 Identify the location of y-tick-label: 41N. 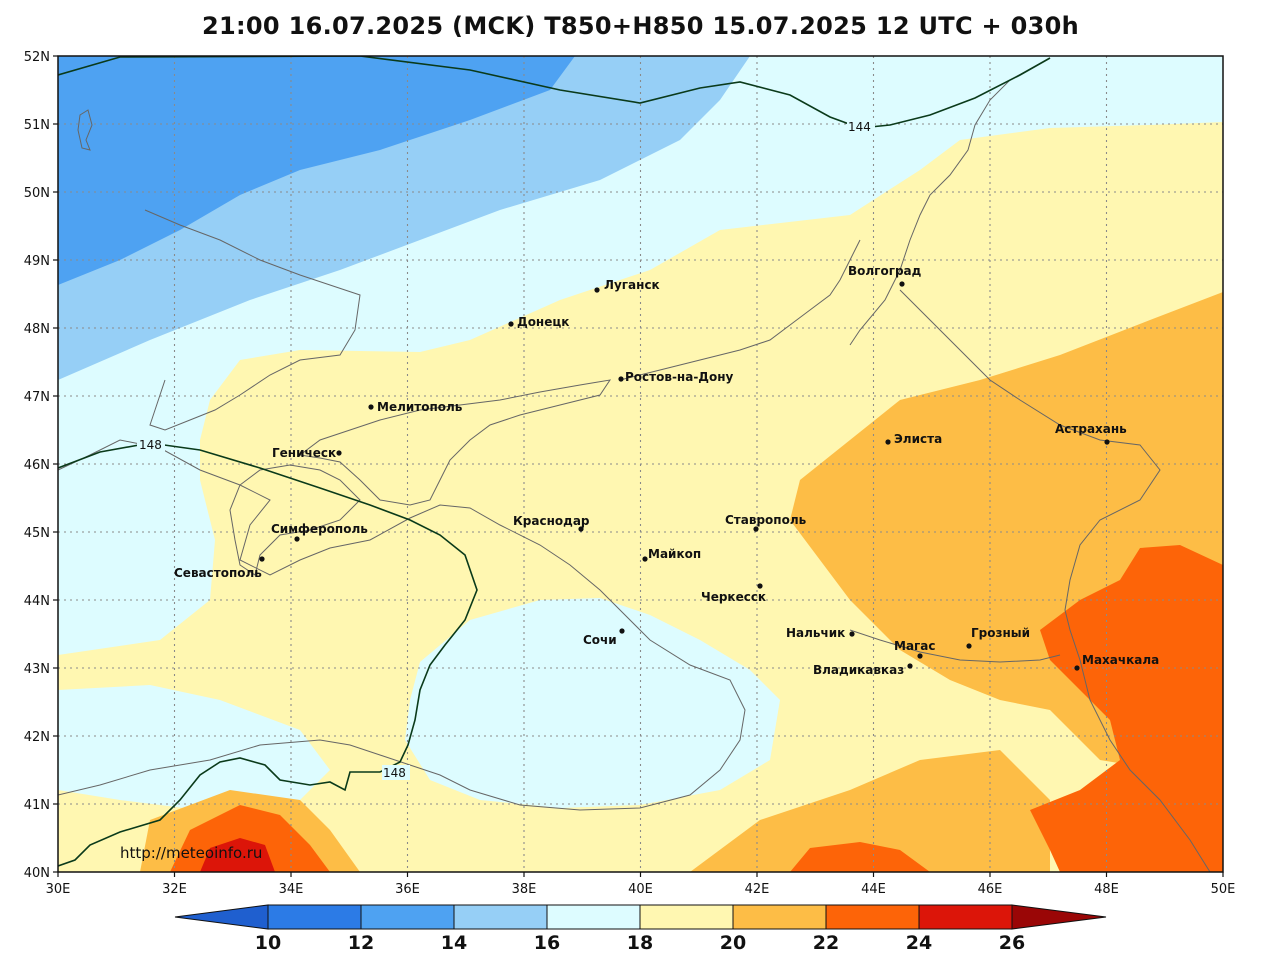
(37, 805).